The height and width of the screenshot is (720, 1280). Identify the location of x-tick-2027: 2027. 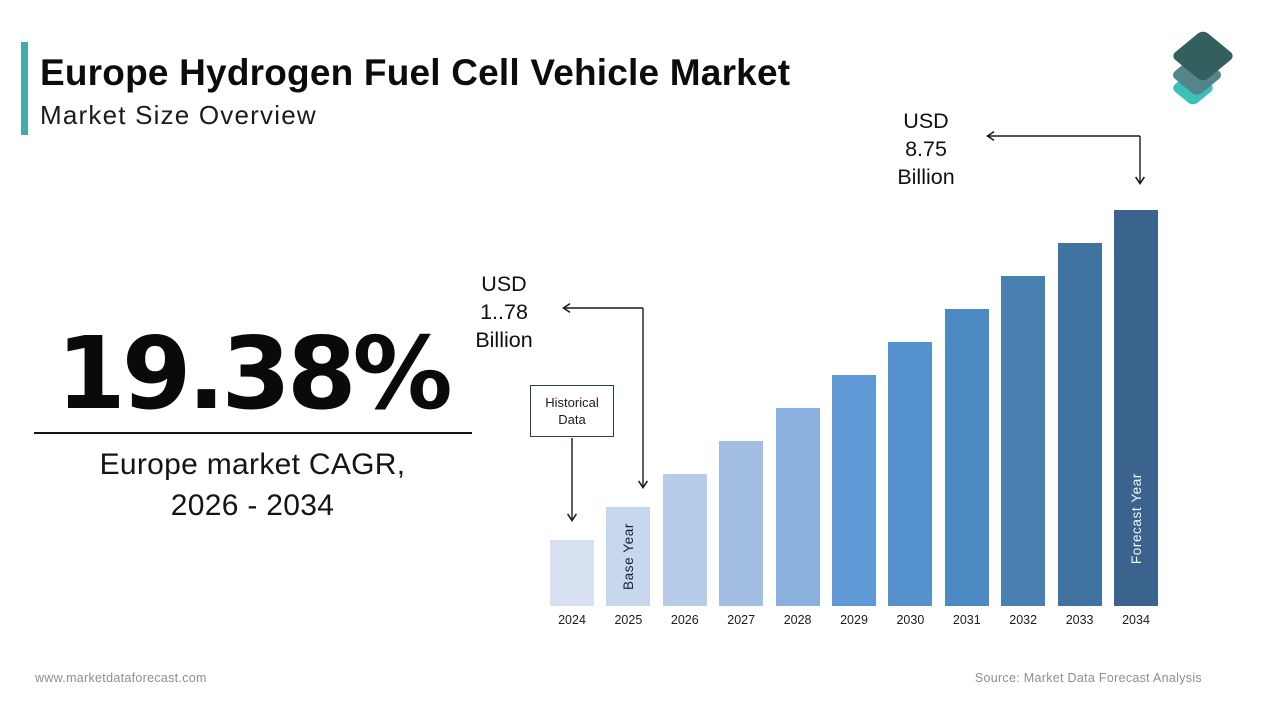
(741, 620).